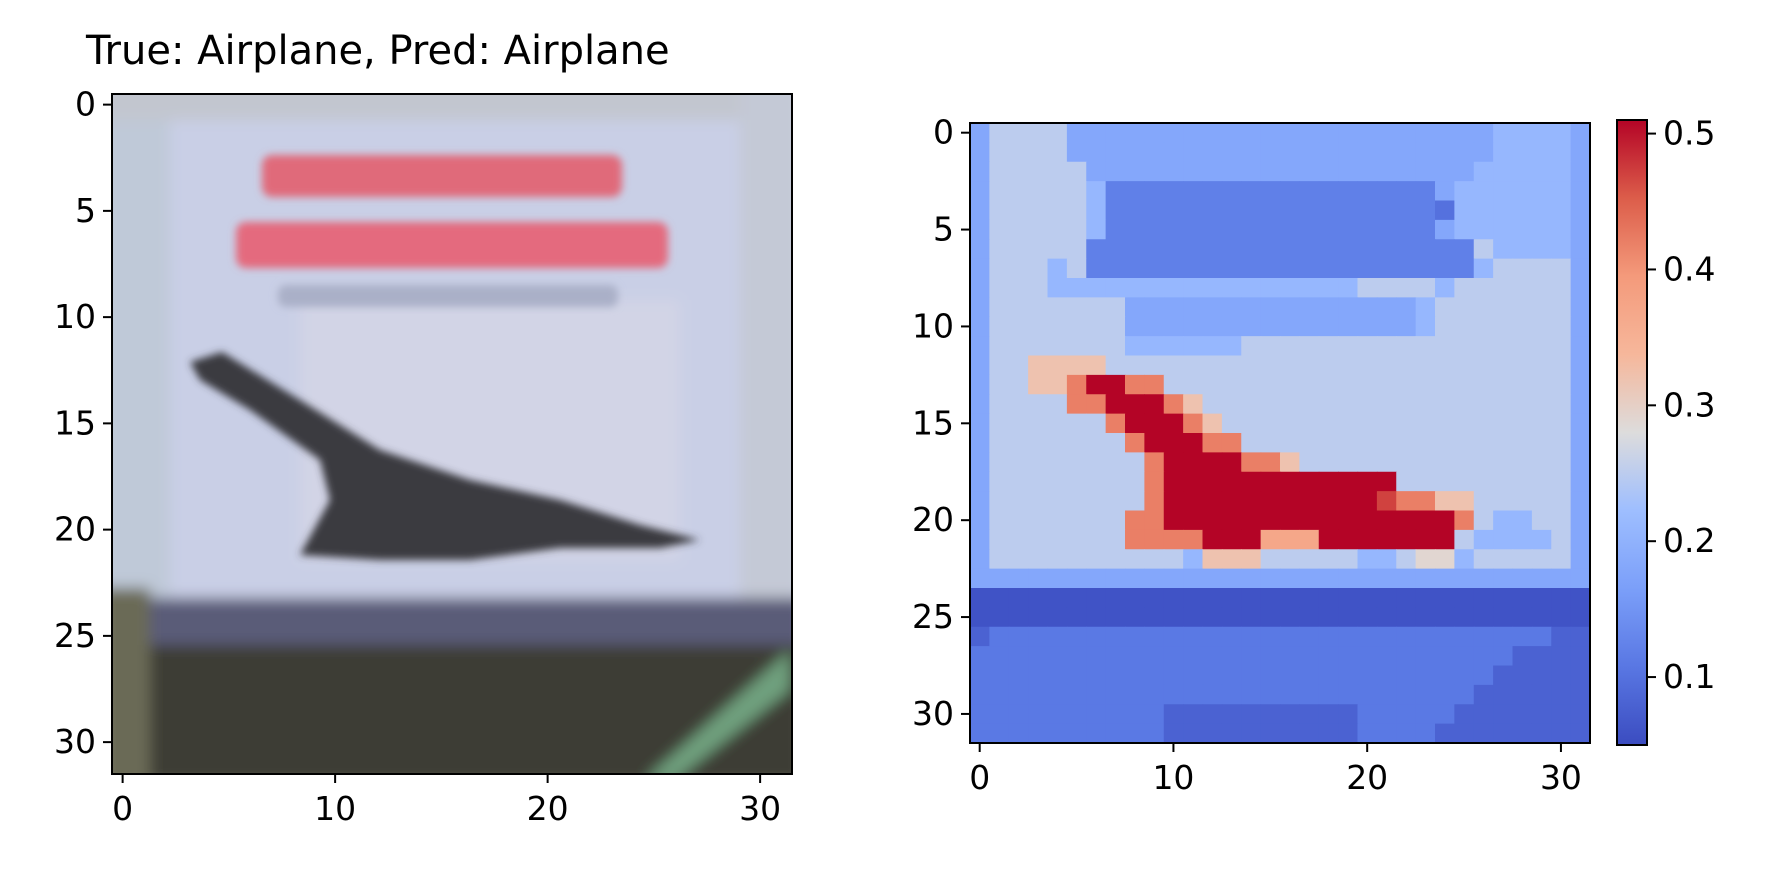 The width and height of the screenshot is (1770, 872). Describe the element at coordinates (1561, 777) in the screenshot. I see `x-tick-label: 30` at that location.